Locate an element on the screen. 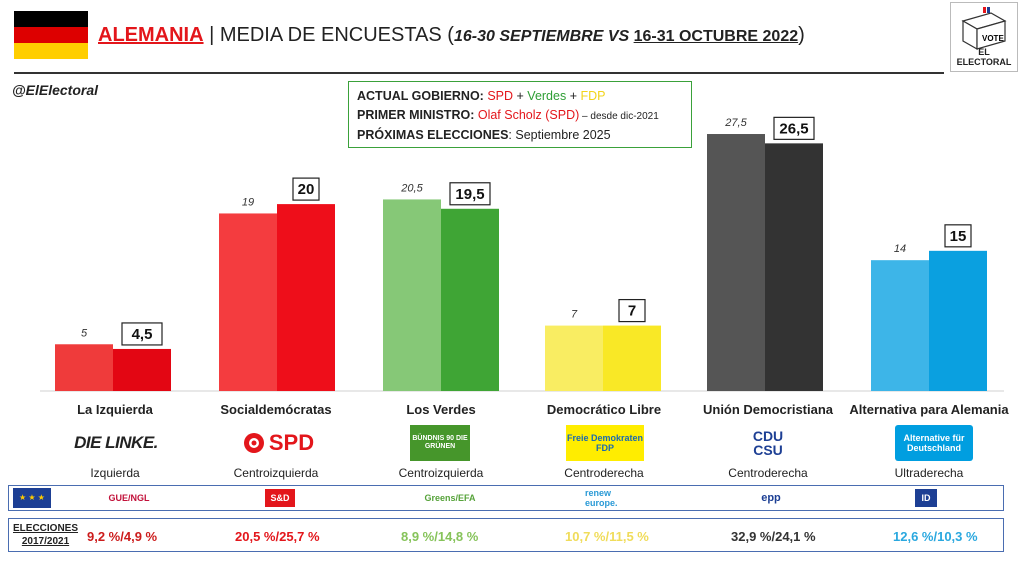 Image resolution: width=1024 pixels, height=565 pixels. data-label-box-la-izquierda is located at coordinates (142, 334).